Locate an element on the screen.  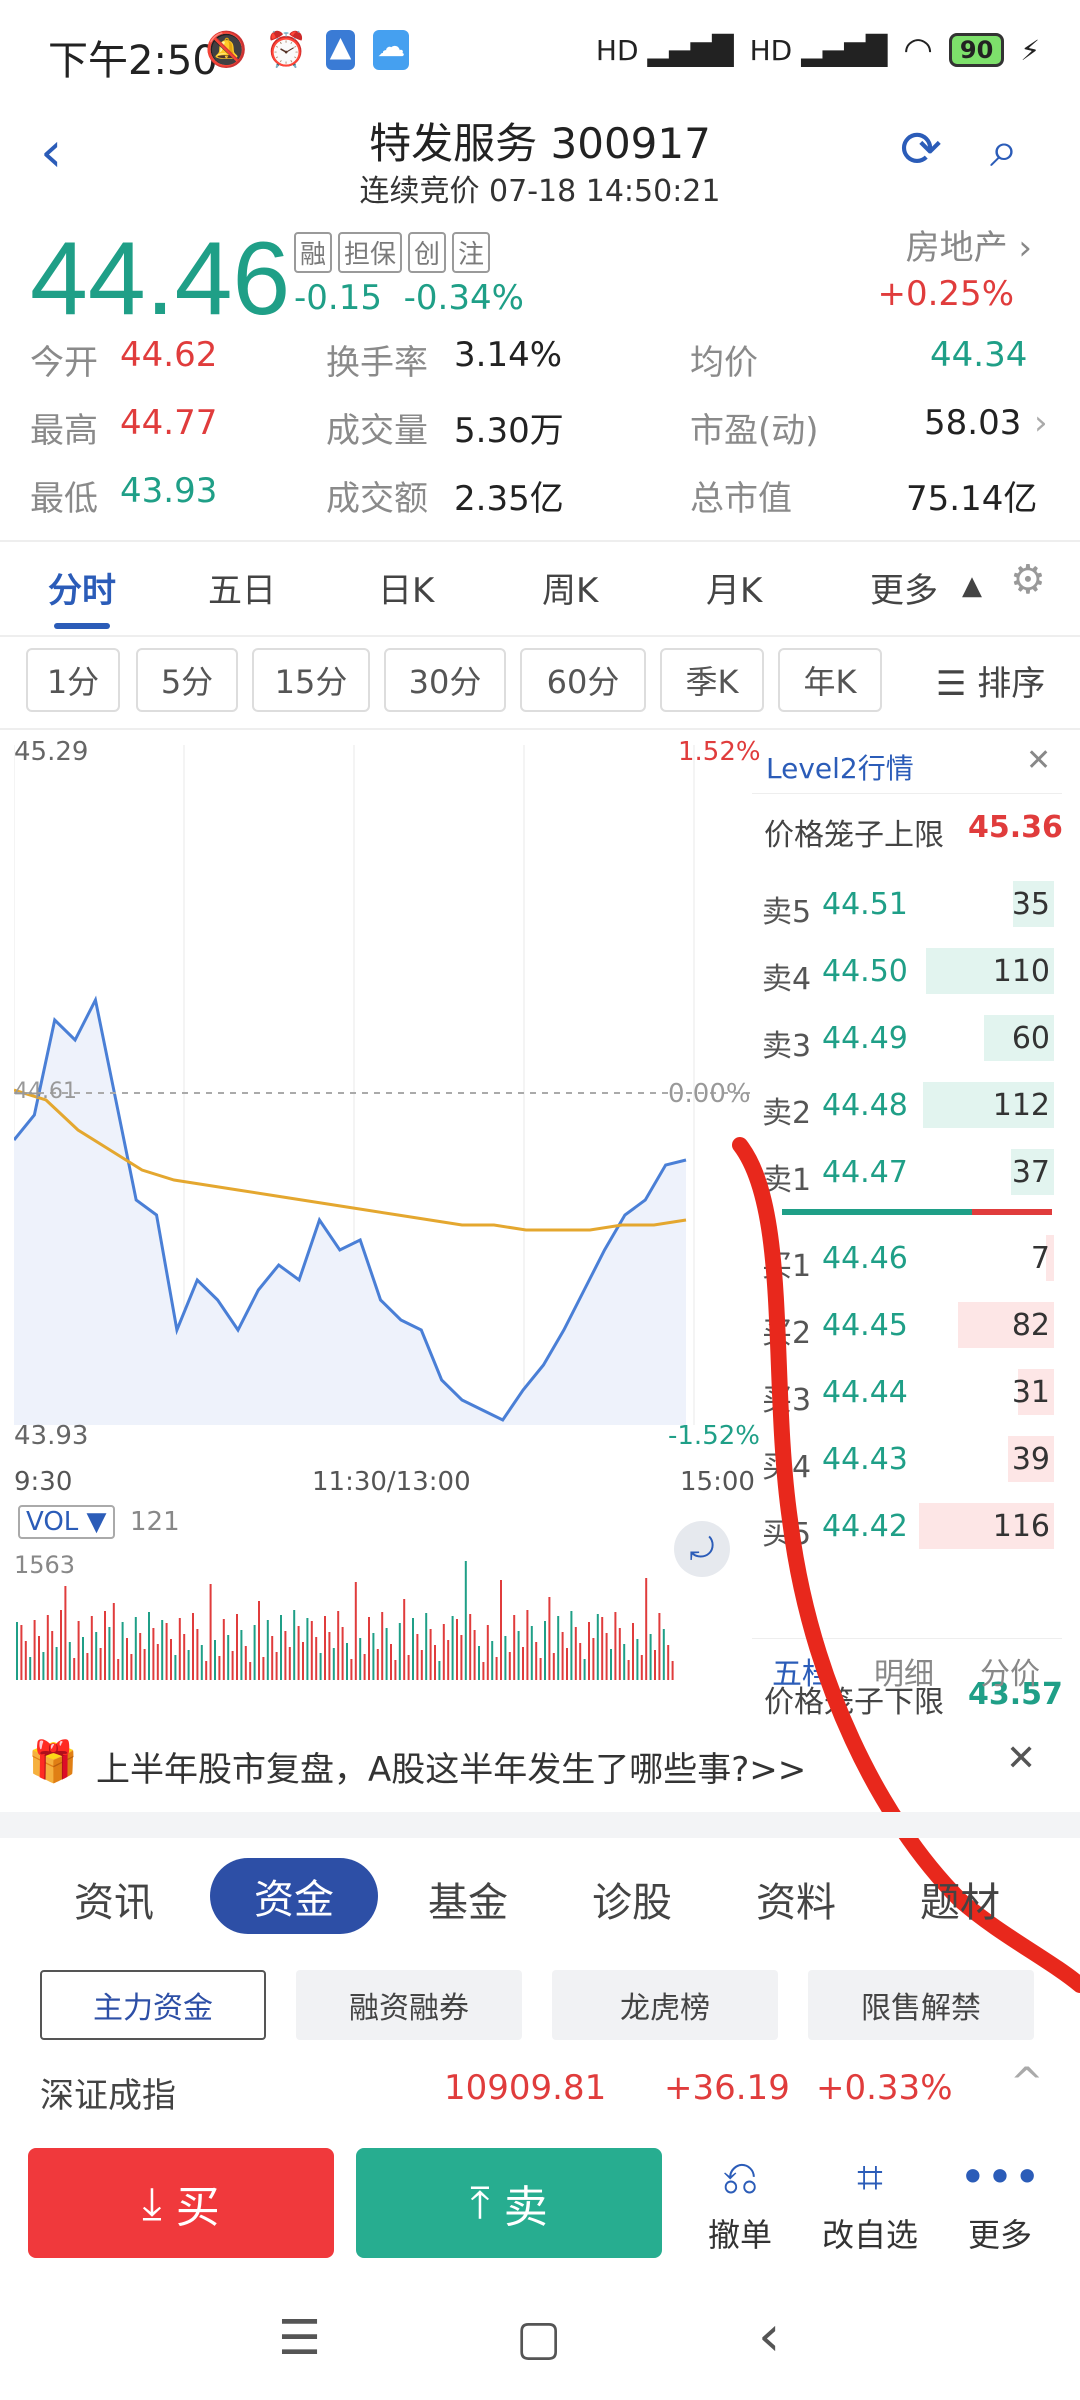
tab-weekly: 周K is located at coordinates (570, 591).